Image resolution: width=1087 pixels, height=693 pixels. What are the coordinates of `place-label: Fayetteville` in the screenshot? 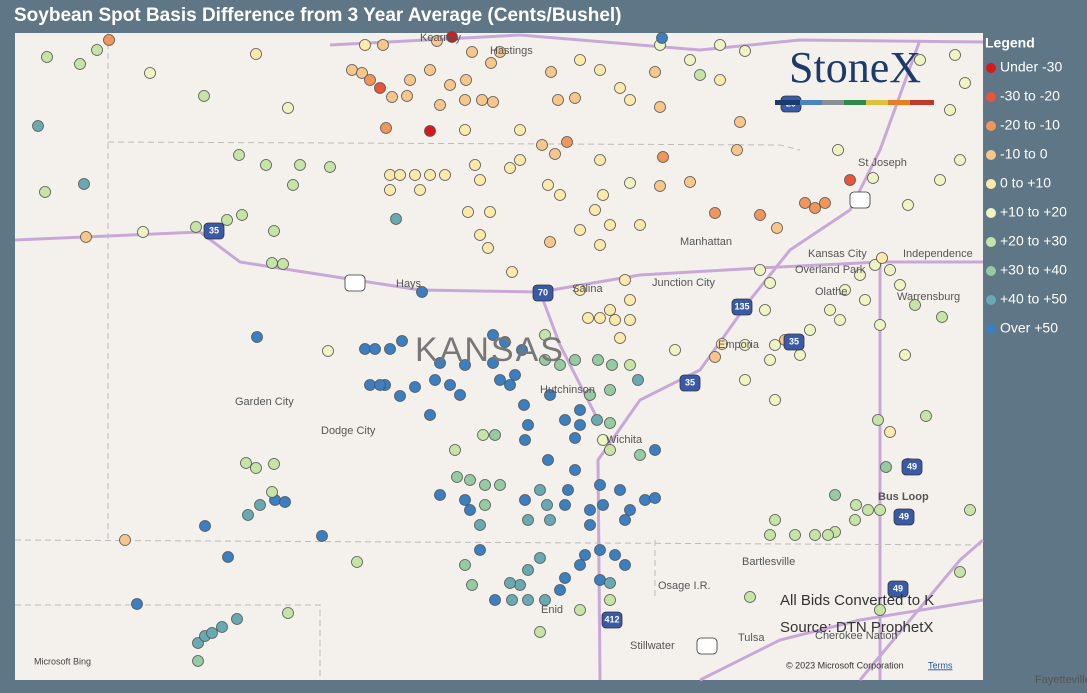 It's located at (1061, 680).